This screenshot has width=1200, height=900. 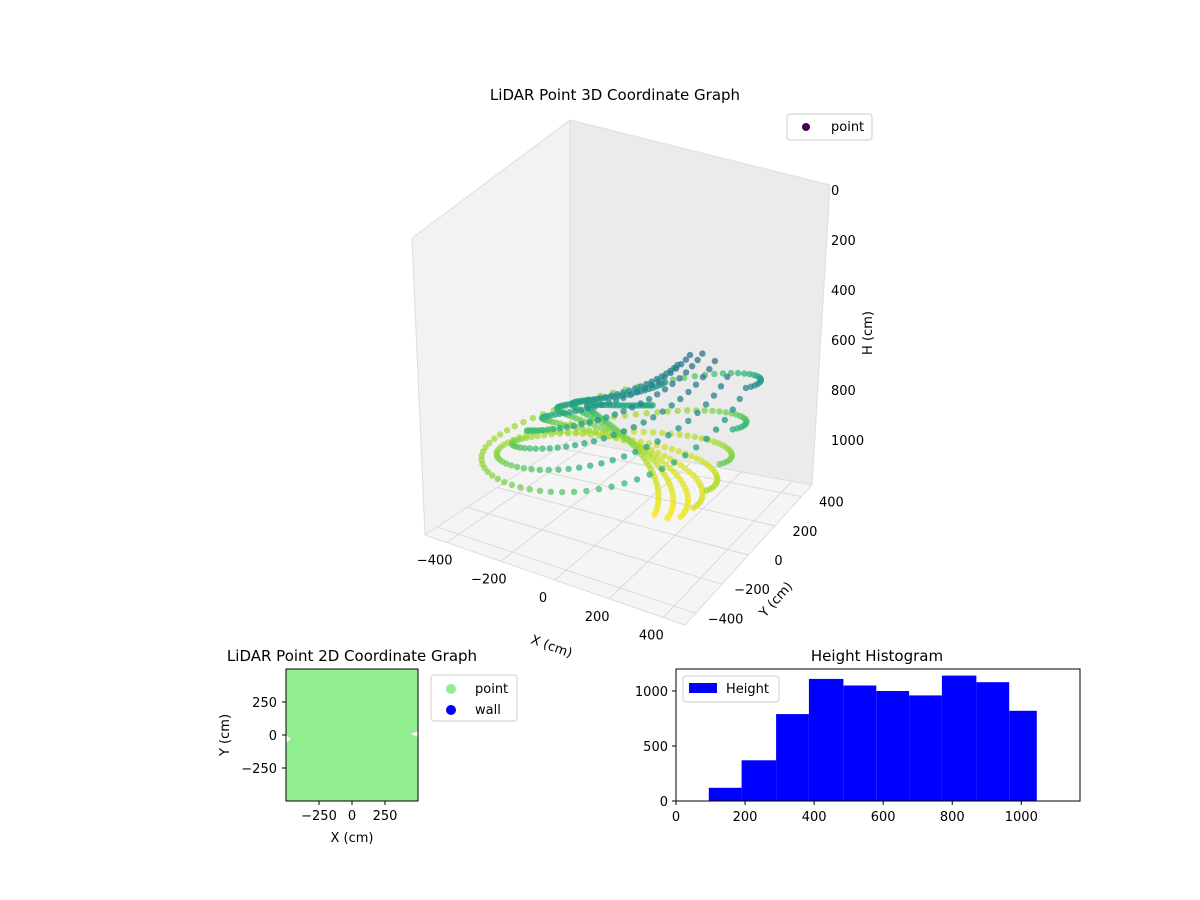 What do you see at coordinates (847, 441) in the screenshot?
I see `z-tick-label-3d: 1000` at bounding box center [847, 441].